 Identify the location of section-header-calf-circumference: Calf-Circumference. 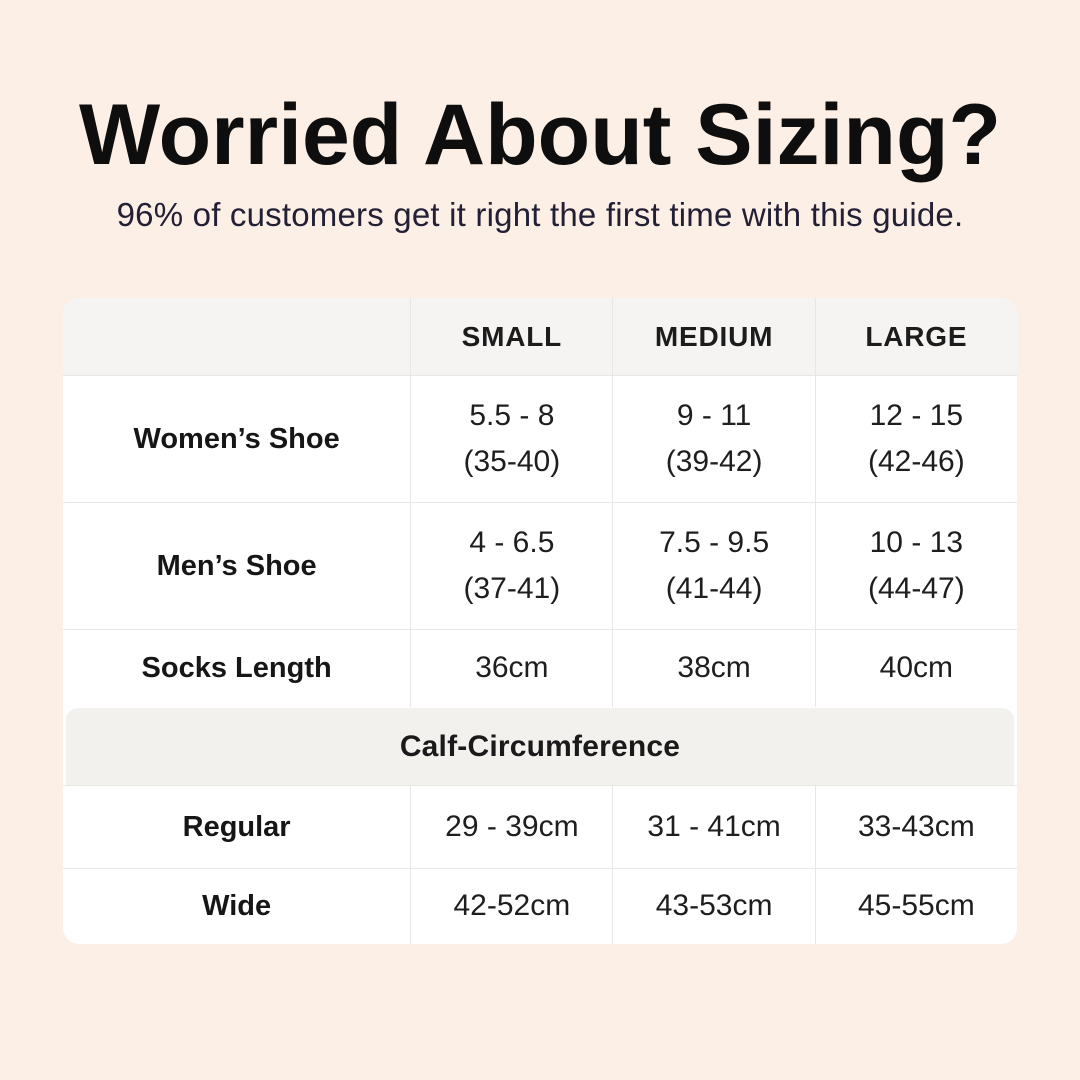
(540, 746).